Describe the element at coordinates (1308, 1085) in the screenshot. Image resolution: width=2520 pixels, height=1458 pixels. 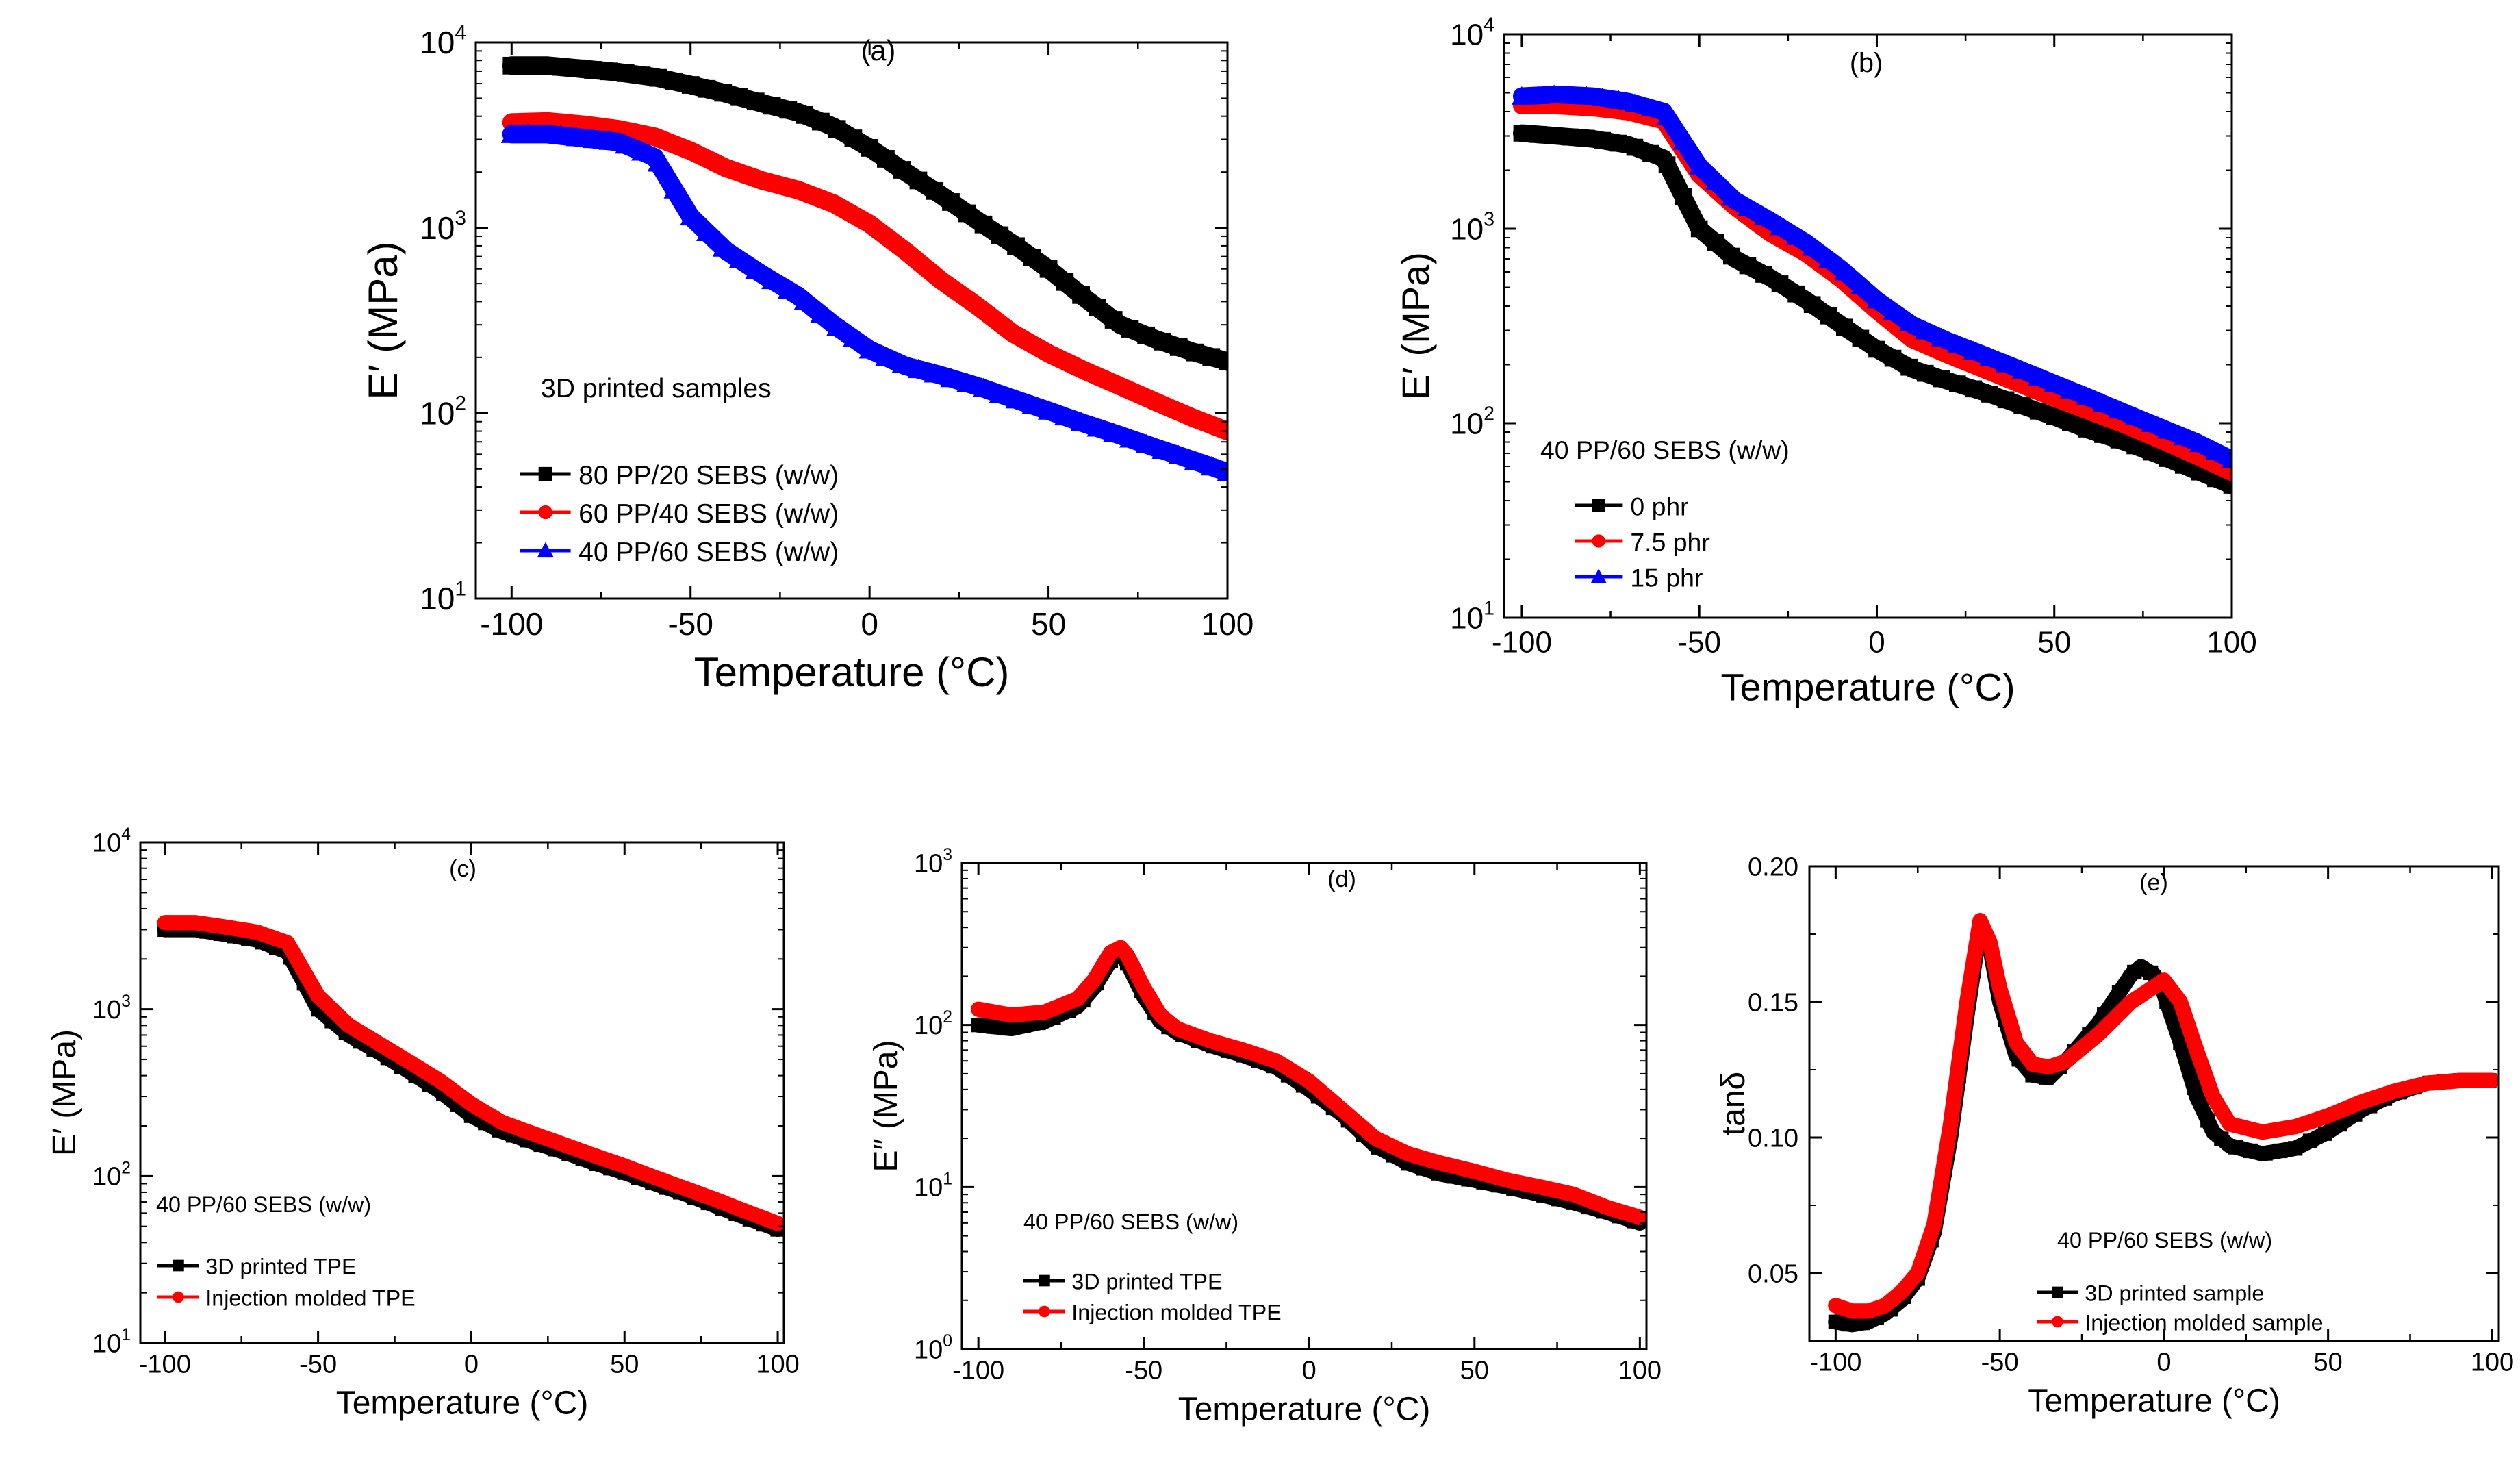
I see `plot-area` at that location.